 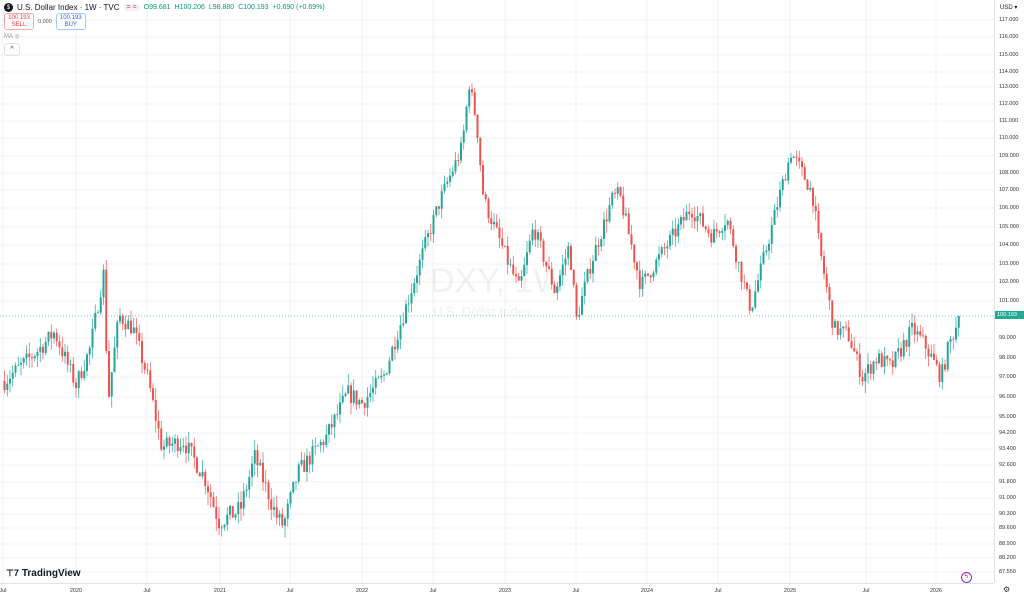 What do you see at coordinates (505, 591) in the screenshot?
I see `time-label: 2023` at bounding box center [505, 591].